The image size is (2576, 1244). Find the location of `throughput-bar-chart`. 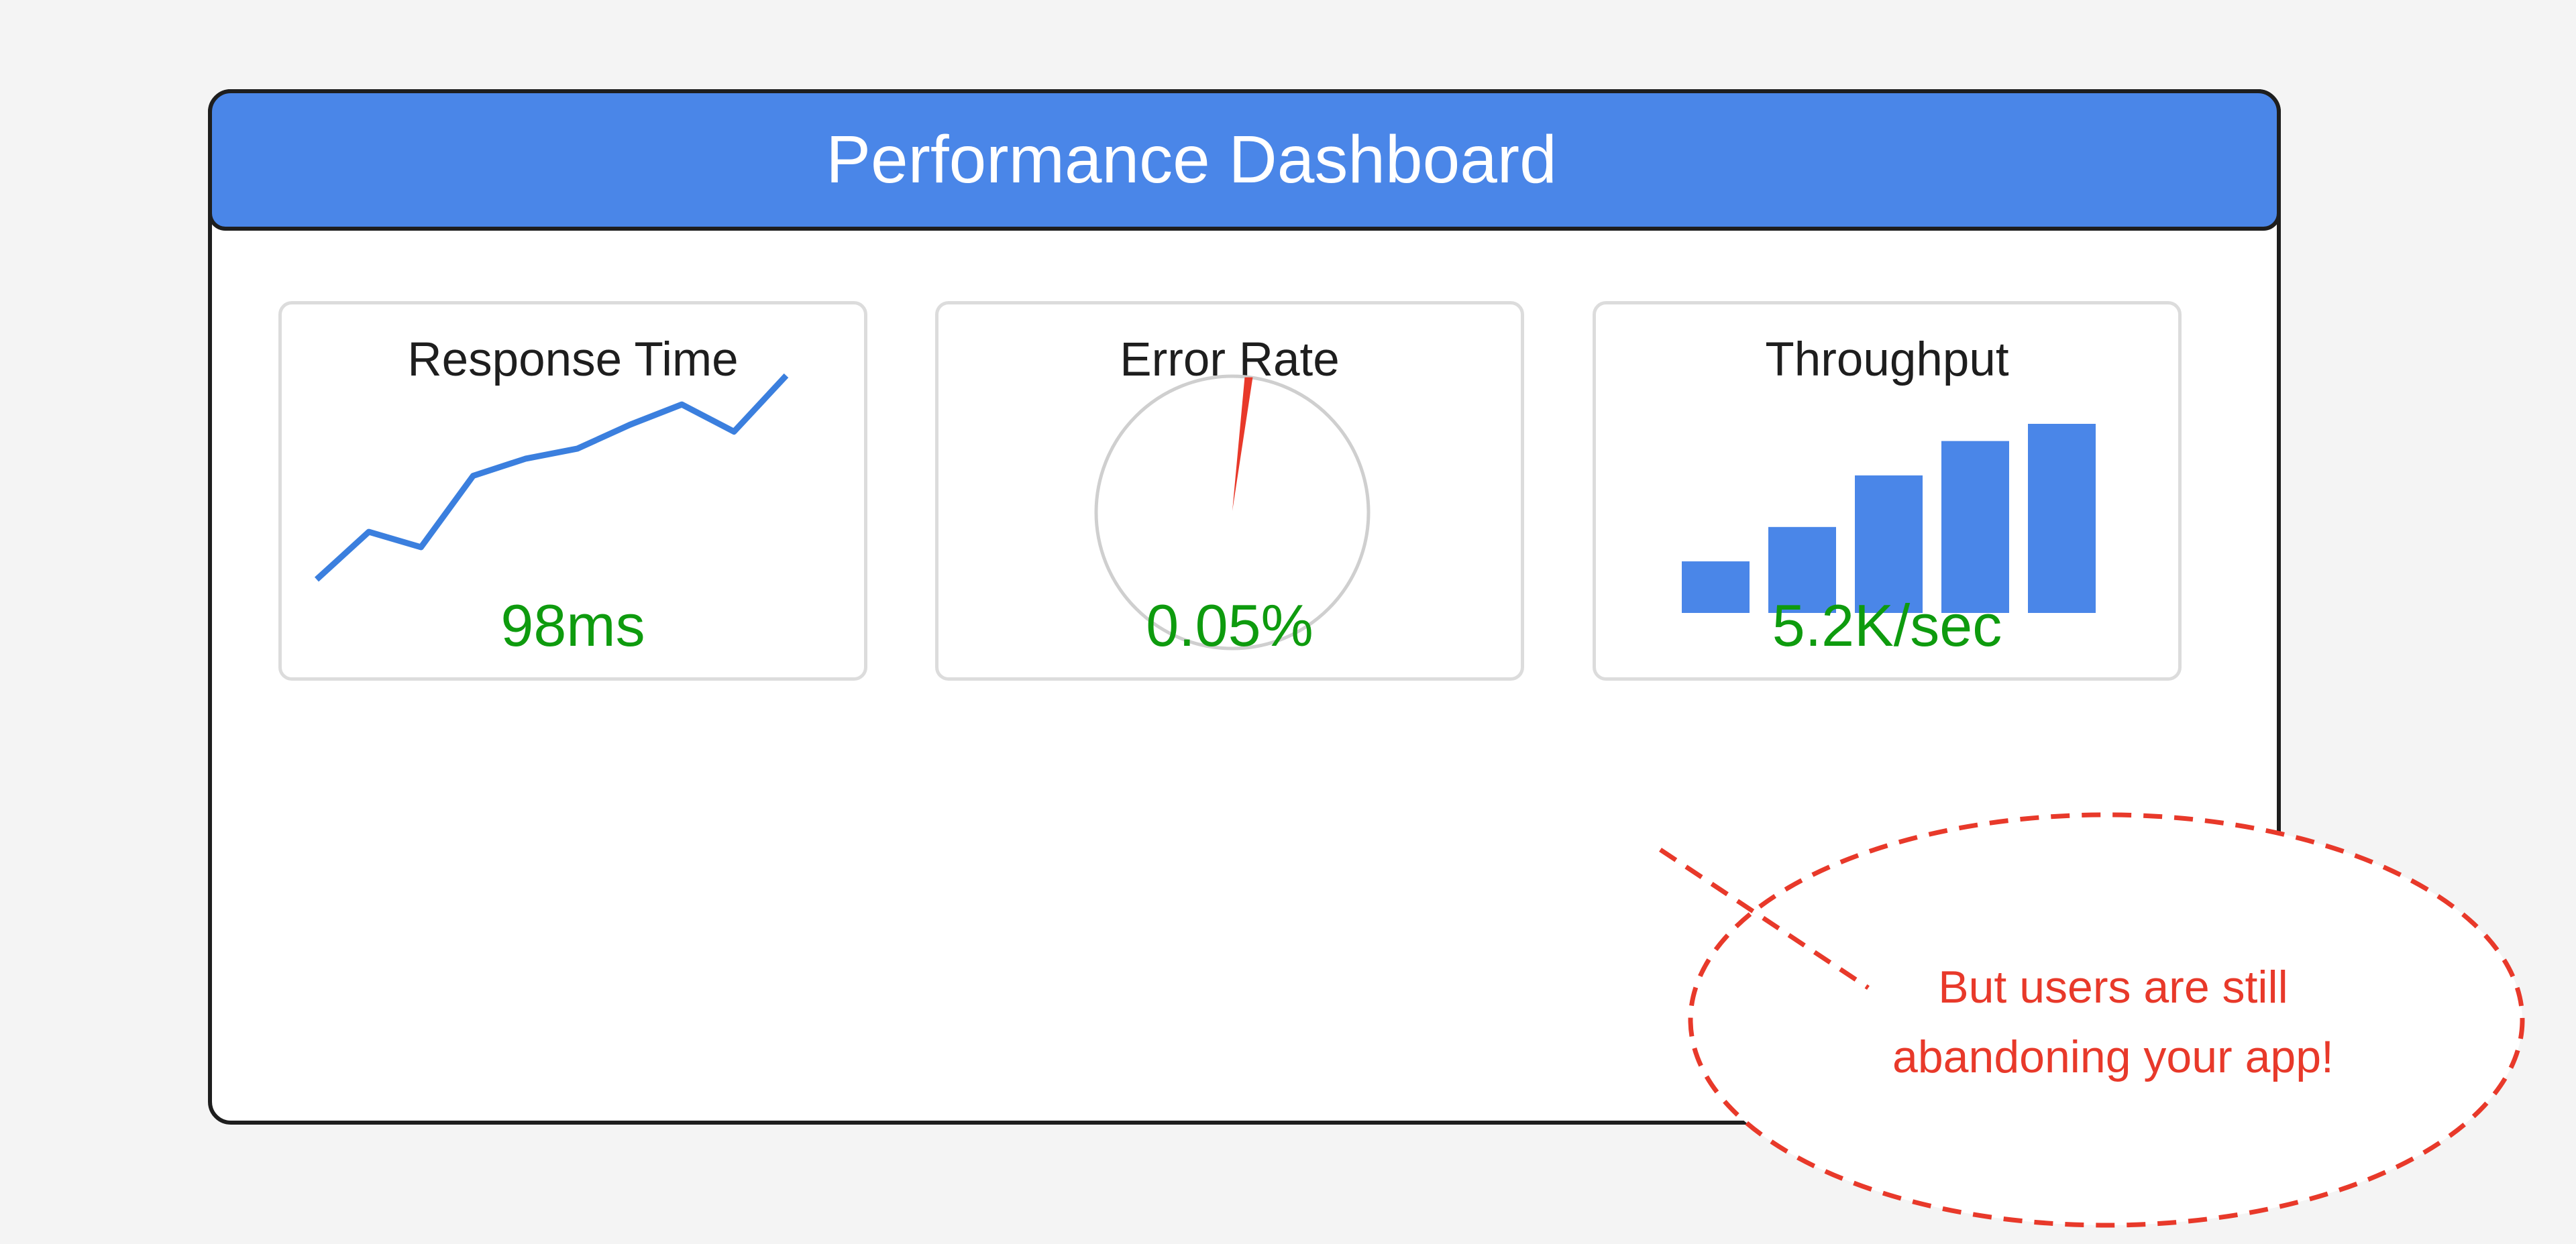

throughput-bar-chart is located at coordinates (1889, 518).